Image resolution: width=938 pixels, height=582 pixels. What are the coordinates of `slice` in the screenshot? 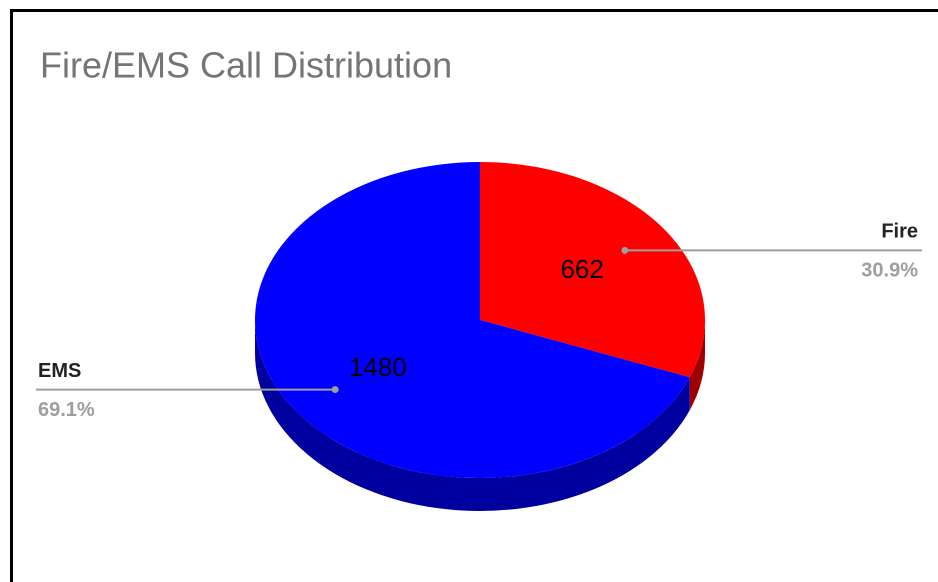 It's located at (593, 270).